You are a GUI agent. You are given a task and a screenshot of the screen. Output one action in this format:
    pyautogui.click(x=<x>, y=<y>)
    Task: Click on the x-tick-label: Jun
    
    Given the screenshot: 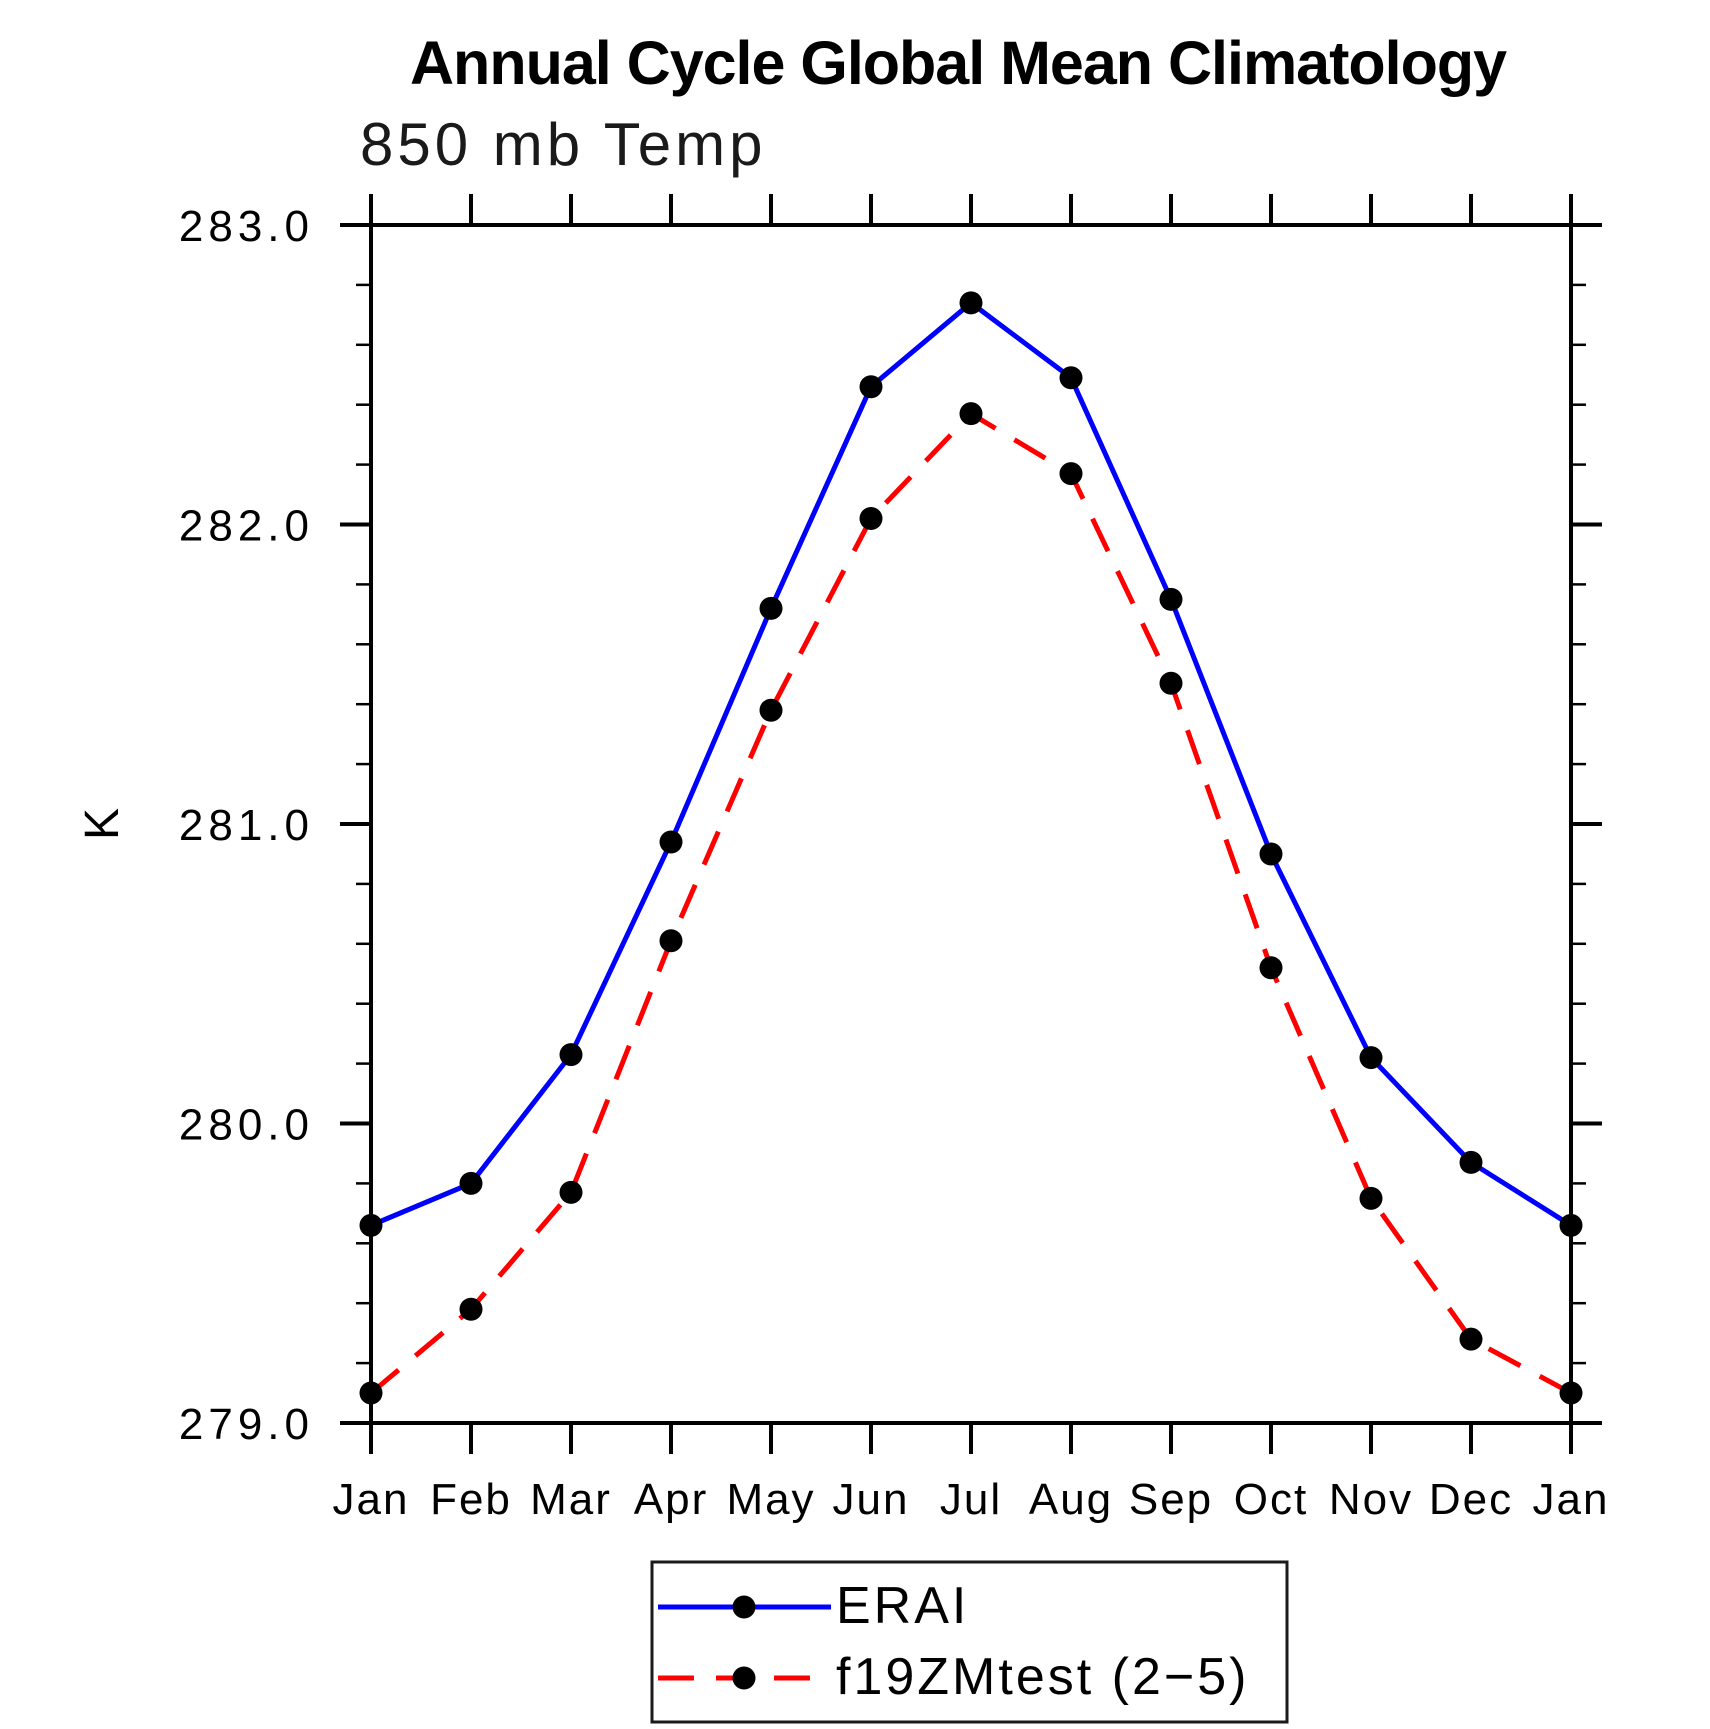 What is the action you would take?
    pyautogui.click(x=871, y=1499)
    